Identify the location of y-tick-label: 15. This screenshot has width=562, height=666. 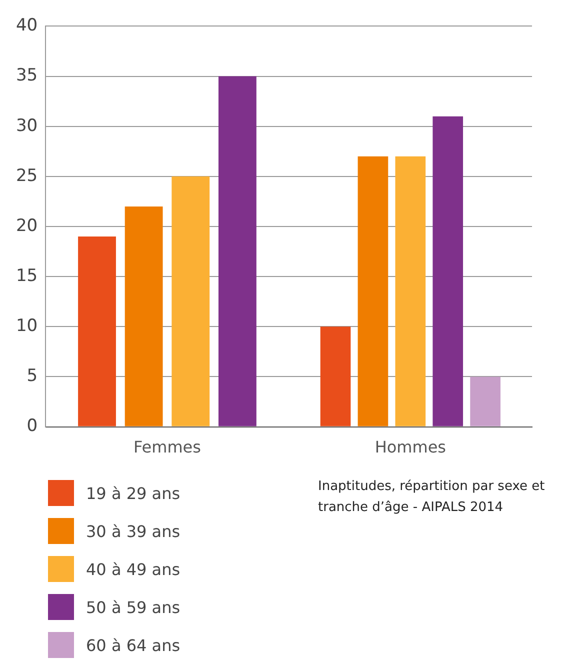
(27, 276).